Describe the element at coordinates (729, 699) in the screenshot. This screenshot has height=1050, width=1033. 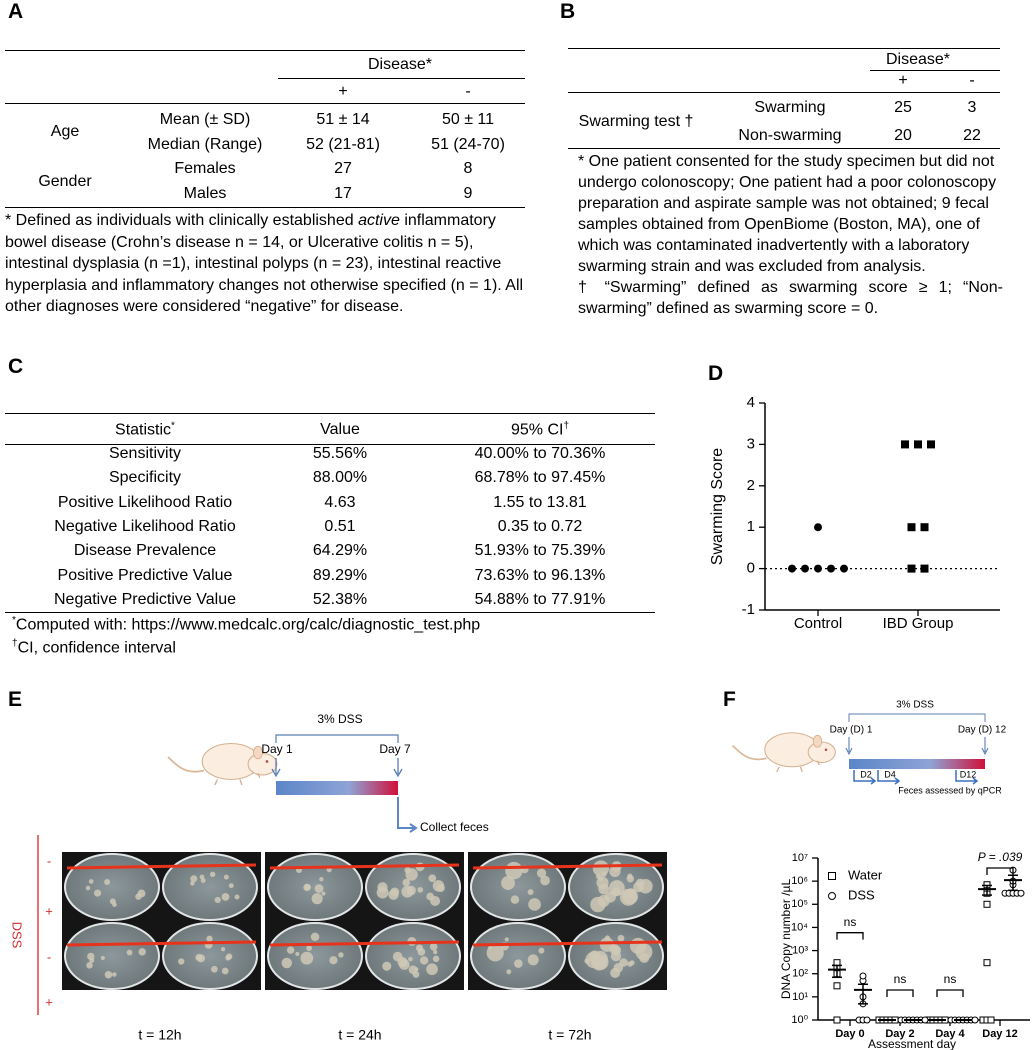
I see `panel-label: F` at that location.